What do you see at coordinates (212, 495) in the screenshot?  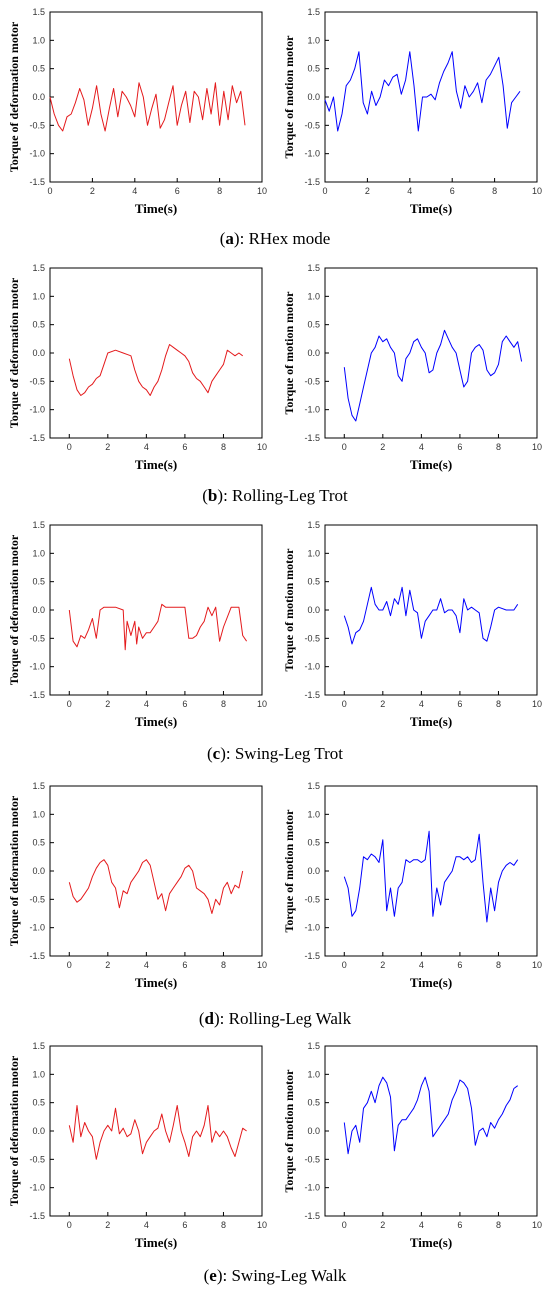 I see `caption-letter: b` at bounding box center [212, 495].